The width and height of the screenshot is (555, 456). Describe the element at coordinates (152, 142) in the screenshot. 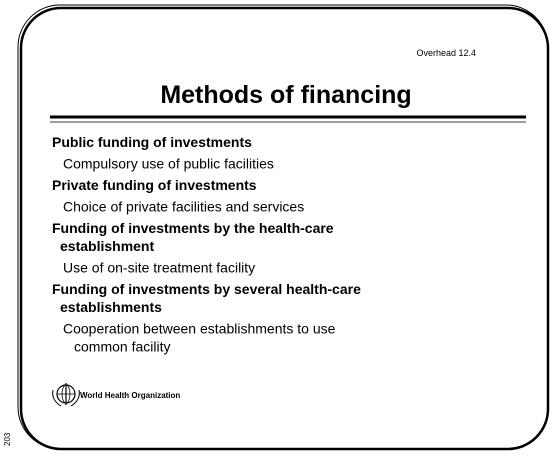

I see `item-heading: Public funding of investments` at that location.